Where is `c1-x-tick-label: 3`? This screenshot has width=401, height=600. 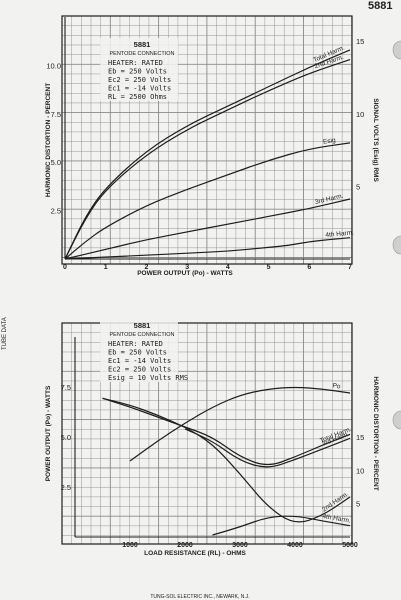
c1-x-tick-label: 3 is located at coordinates (187, 267).